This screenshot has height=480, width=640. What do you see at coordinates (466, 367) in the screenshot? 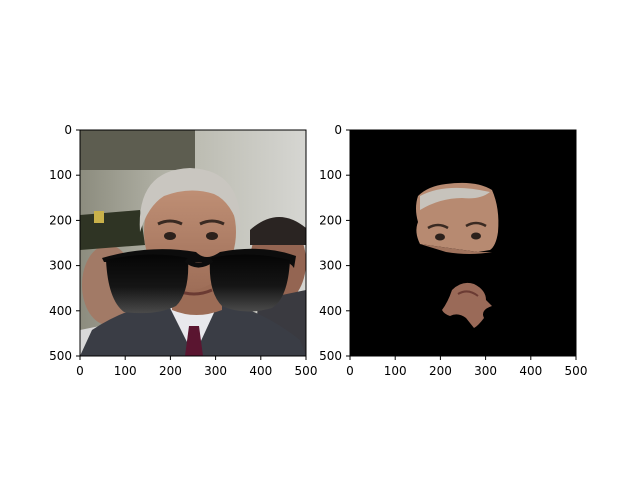
I see `right-x-axis: 0 100 200 300 400 500` at bounding box center [466, 367].